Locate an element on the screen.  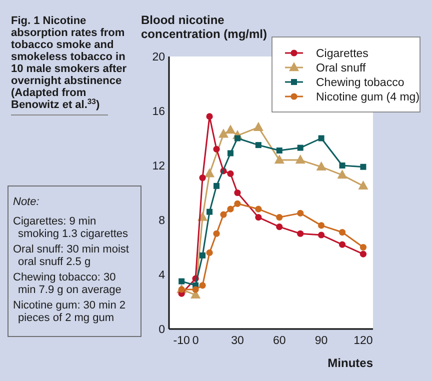
y-tick-label: 0 is located at coordinates (161, 330).